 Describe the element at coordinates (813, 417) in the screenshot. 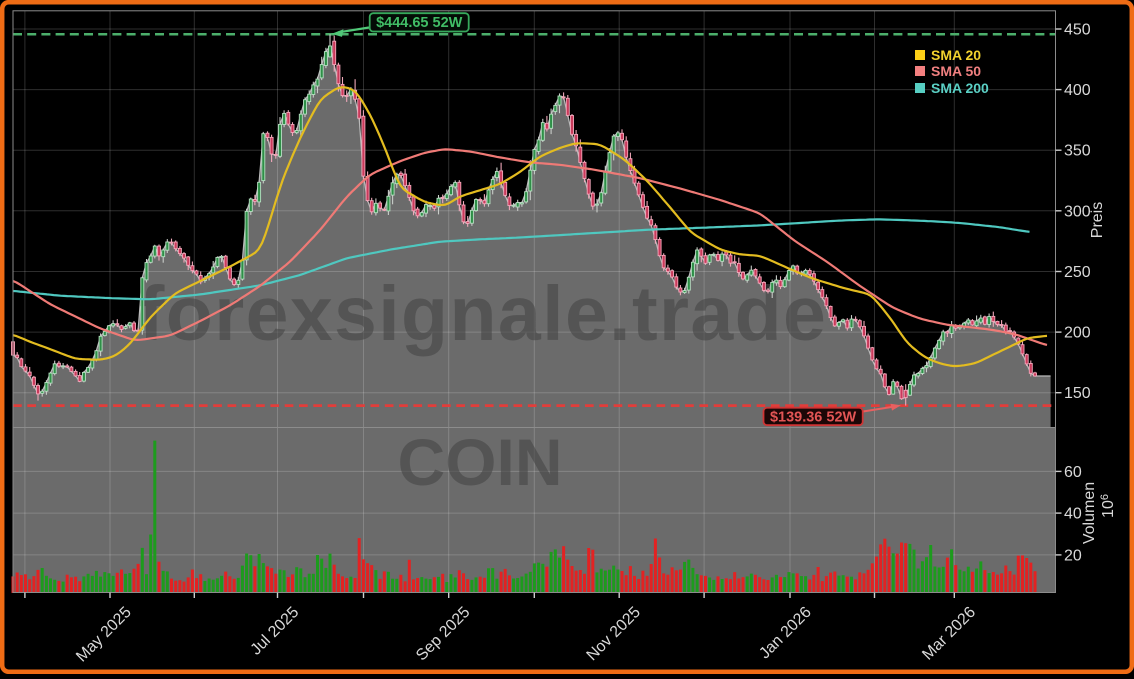

I see `svg-text: $139.36 52W` at that location.